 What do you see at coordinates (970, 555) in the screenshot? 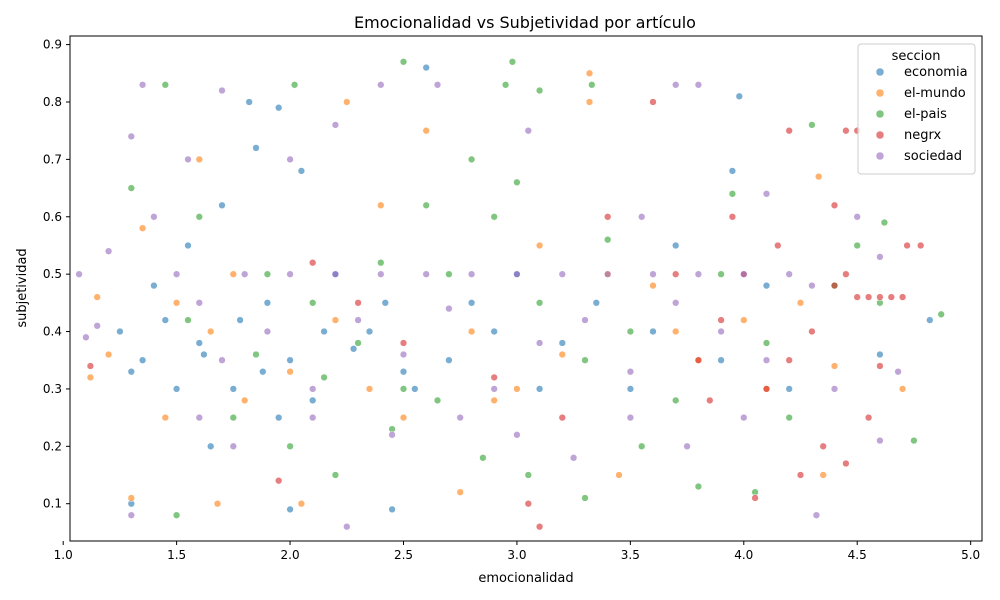
I see `x-tick-label: 5.0` at bounding box center [970, 555].